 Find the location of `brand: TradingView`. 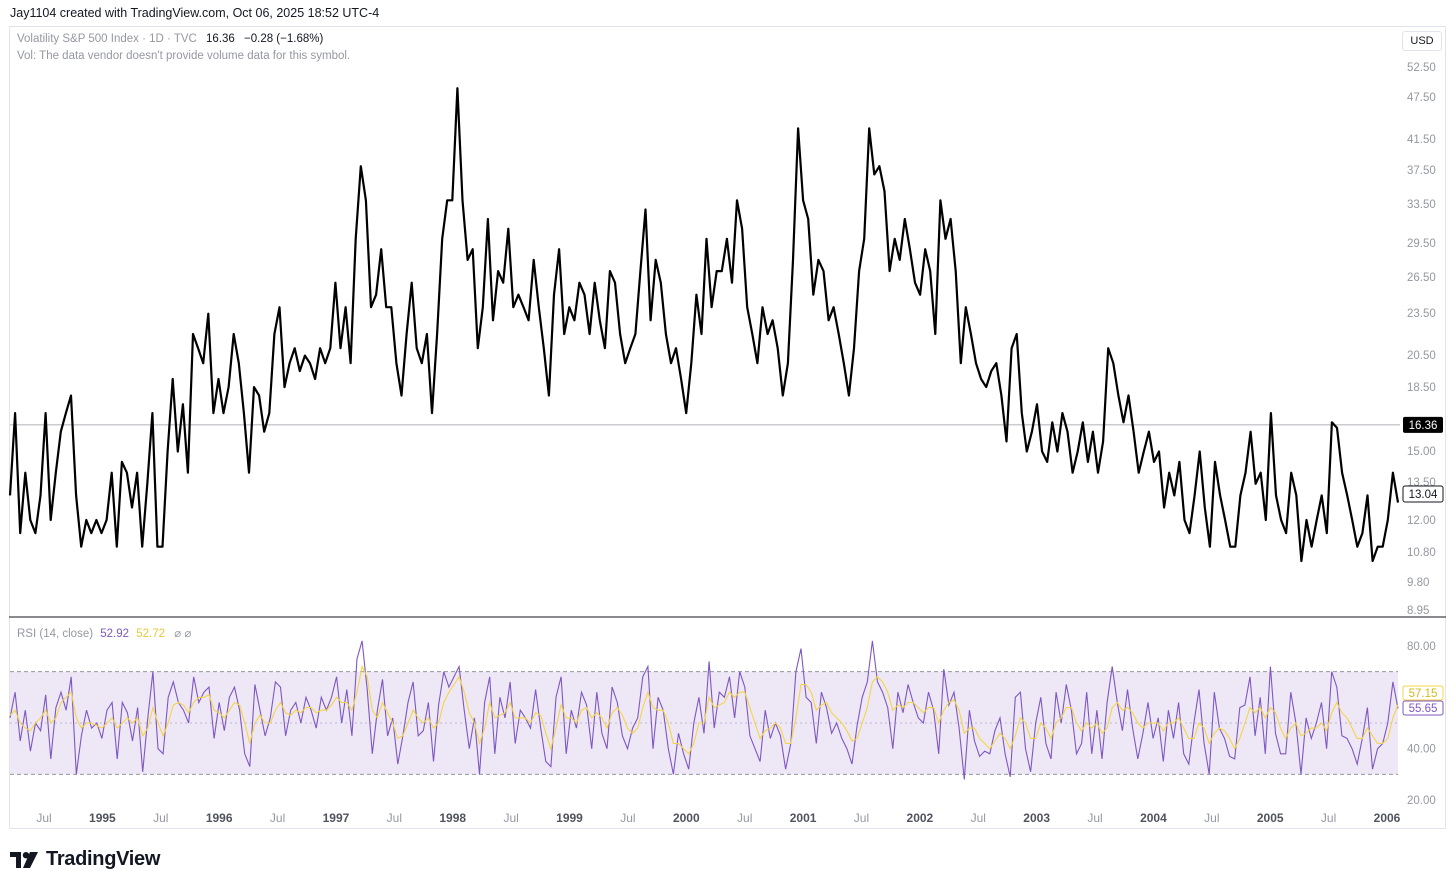

brand: TradingView is located at coordinates (85, 859).